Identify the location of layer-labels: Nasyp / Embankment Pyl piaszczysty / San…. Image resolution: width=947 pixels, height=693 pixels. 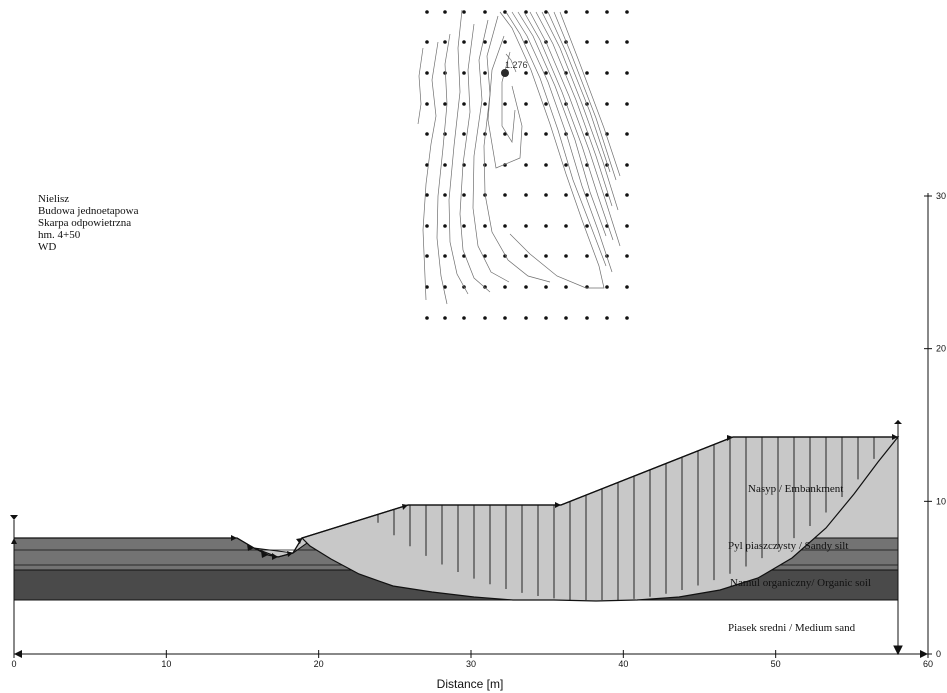
(799, 558).